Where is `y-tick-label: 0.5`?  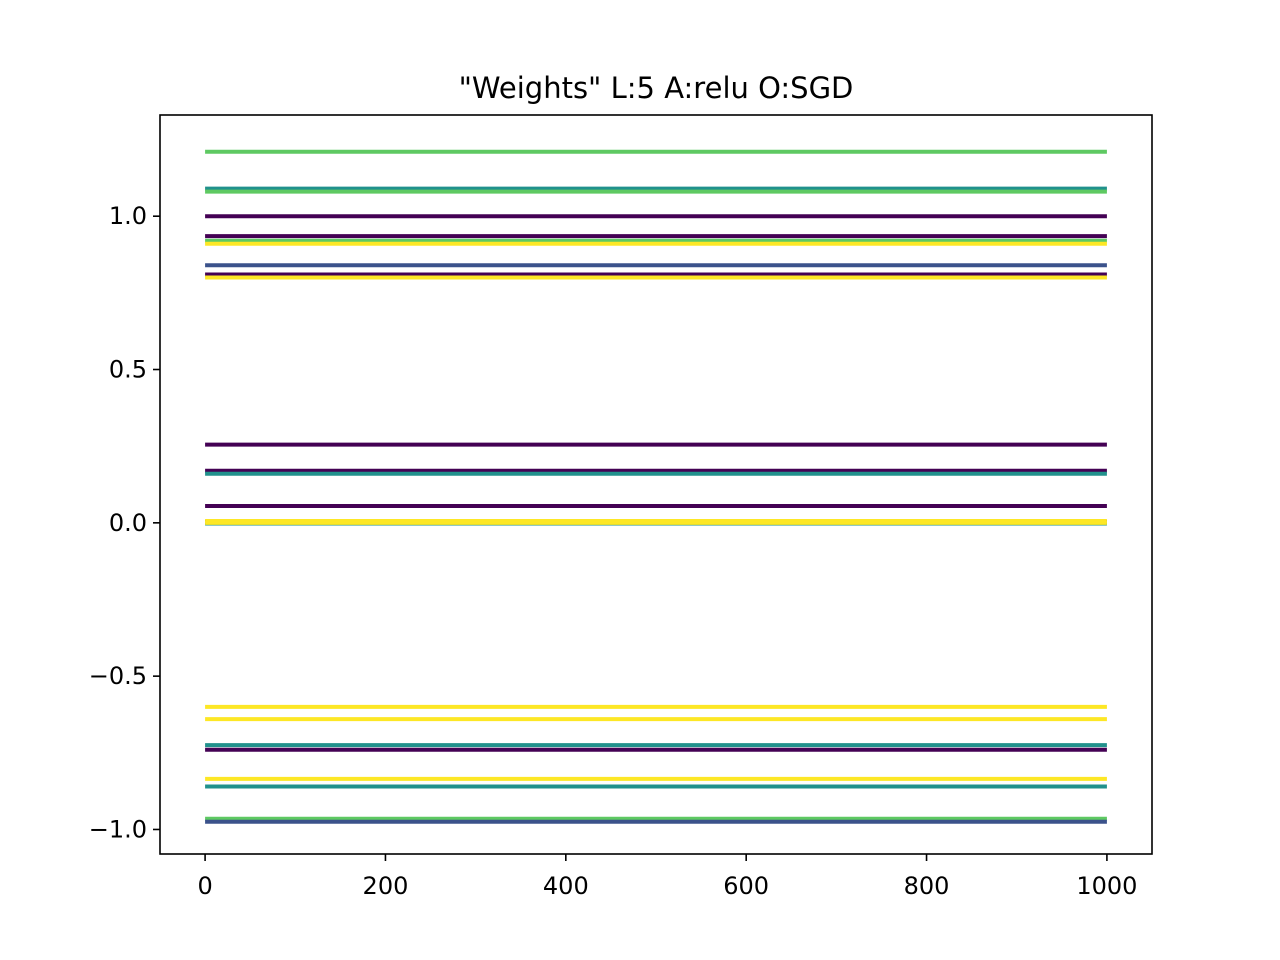 y-tick-label: 0.5 is located at coordinates (128, 370).